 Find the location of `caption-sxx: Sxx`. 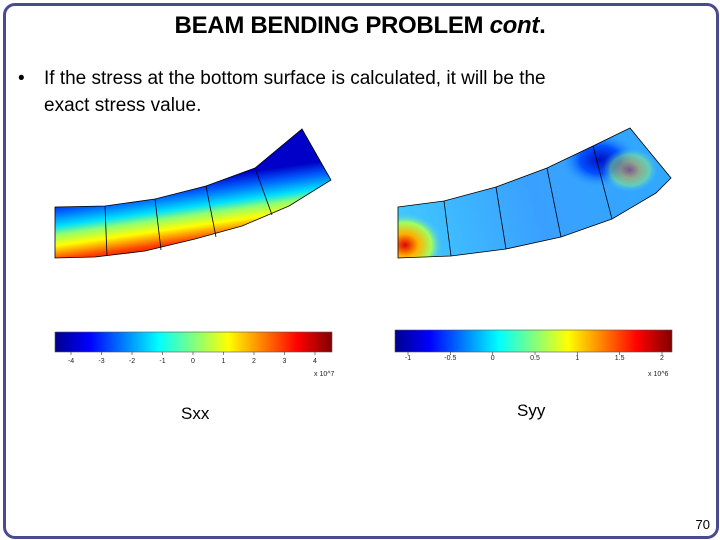

caption-sxx: Sxx is located at coordinates (195, 413).